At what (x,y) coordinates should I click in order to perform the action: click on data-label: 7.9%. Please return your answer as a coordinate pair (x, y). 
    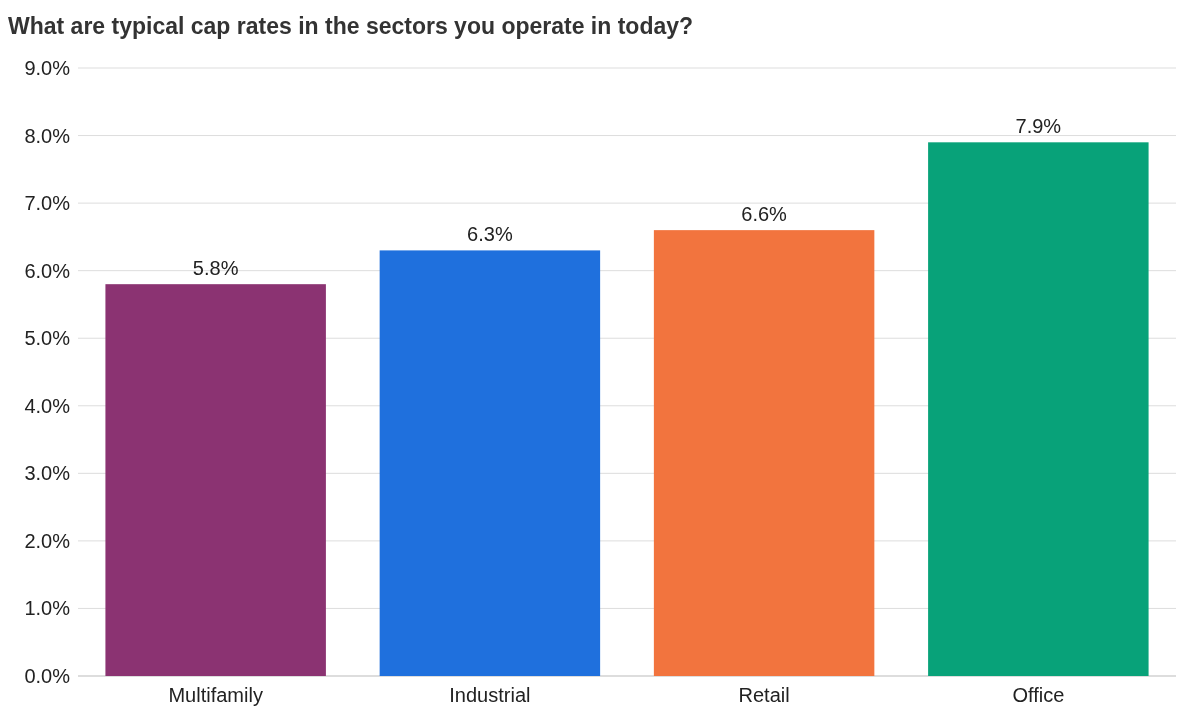
    Looking at the image, I should click on (1038, 126).